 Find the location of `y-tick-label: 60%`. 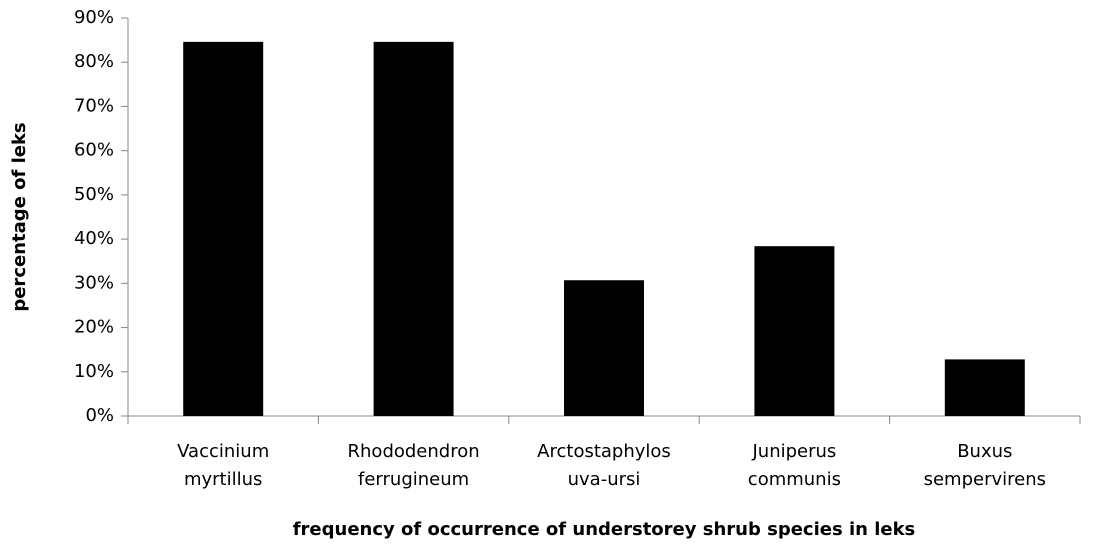

y-tick-label: 60% is located at coordinates (94, 150).